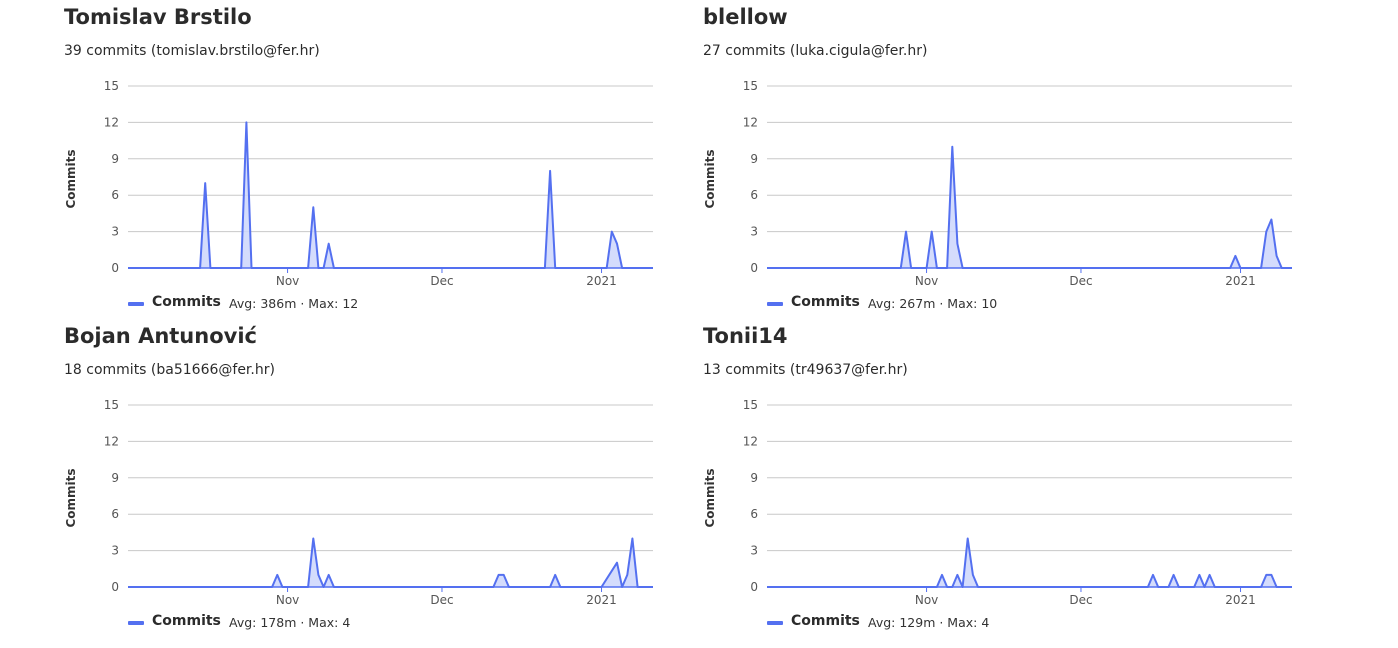 The image size is (1398, 648). Describe the element at coordinates (158, 17) in the screenshot. I see `contributor-name: Tomislav Brstilo` at that location.